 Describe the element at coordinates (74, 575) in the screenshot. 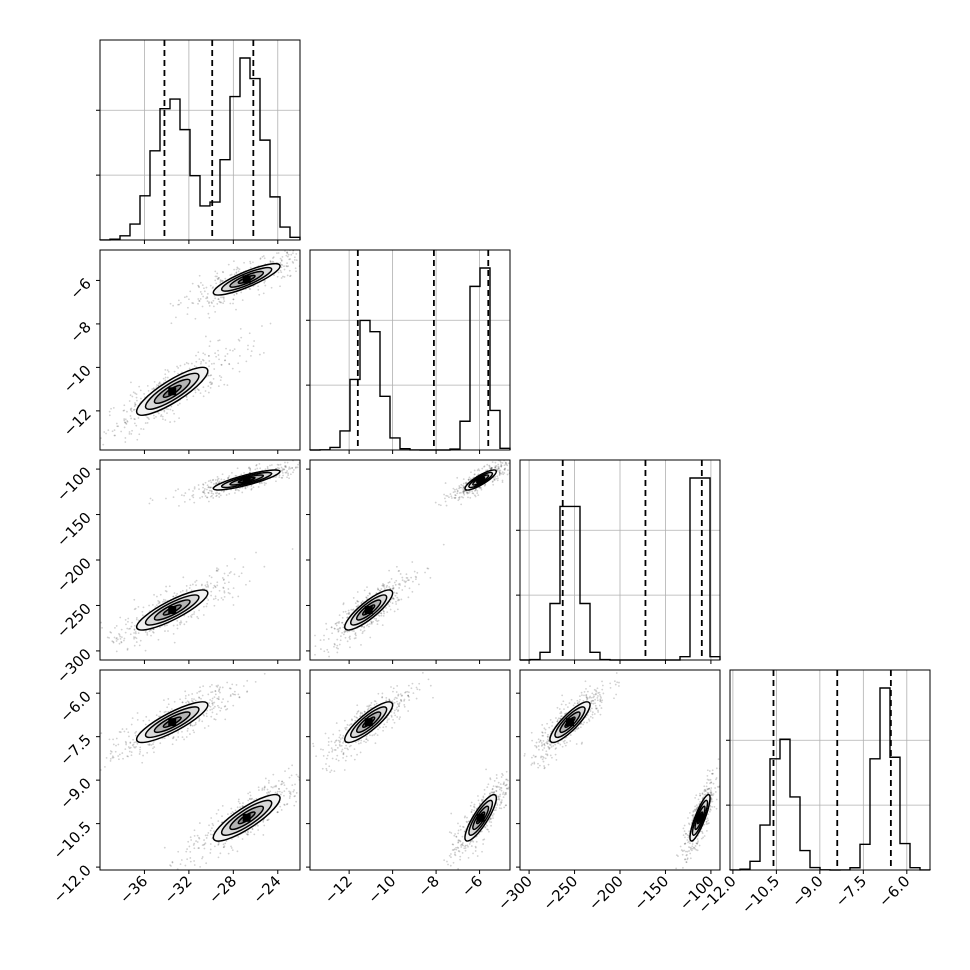

I see `y-tick-label: −200` at that location.